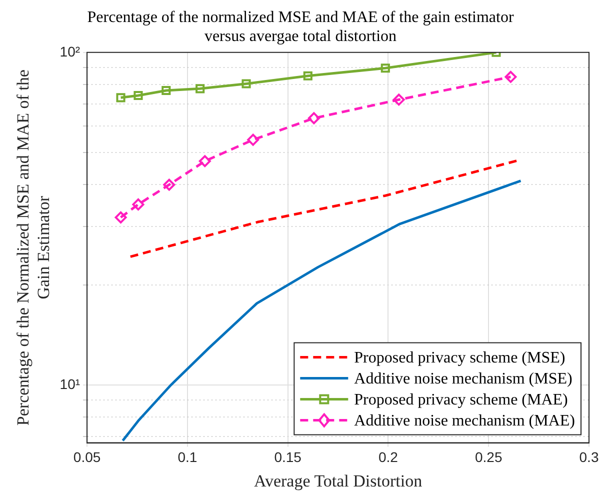 This screenshot has width=615, height=502. What do you see at coordinates (464, 421) in the screenshot?
I see `legend-label: Additive noise mechanism (MAE)` at bounding box center [464, 421].